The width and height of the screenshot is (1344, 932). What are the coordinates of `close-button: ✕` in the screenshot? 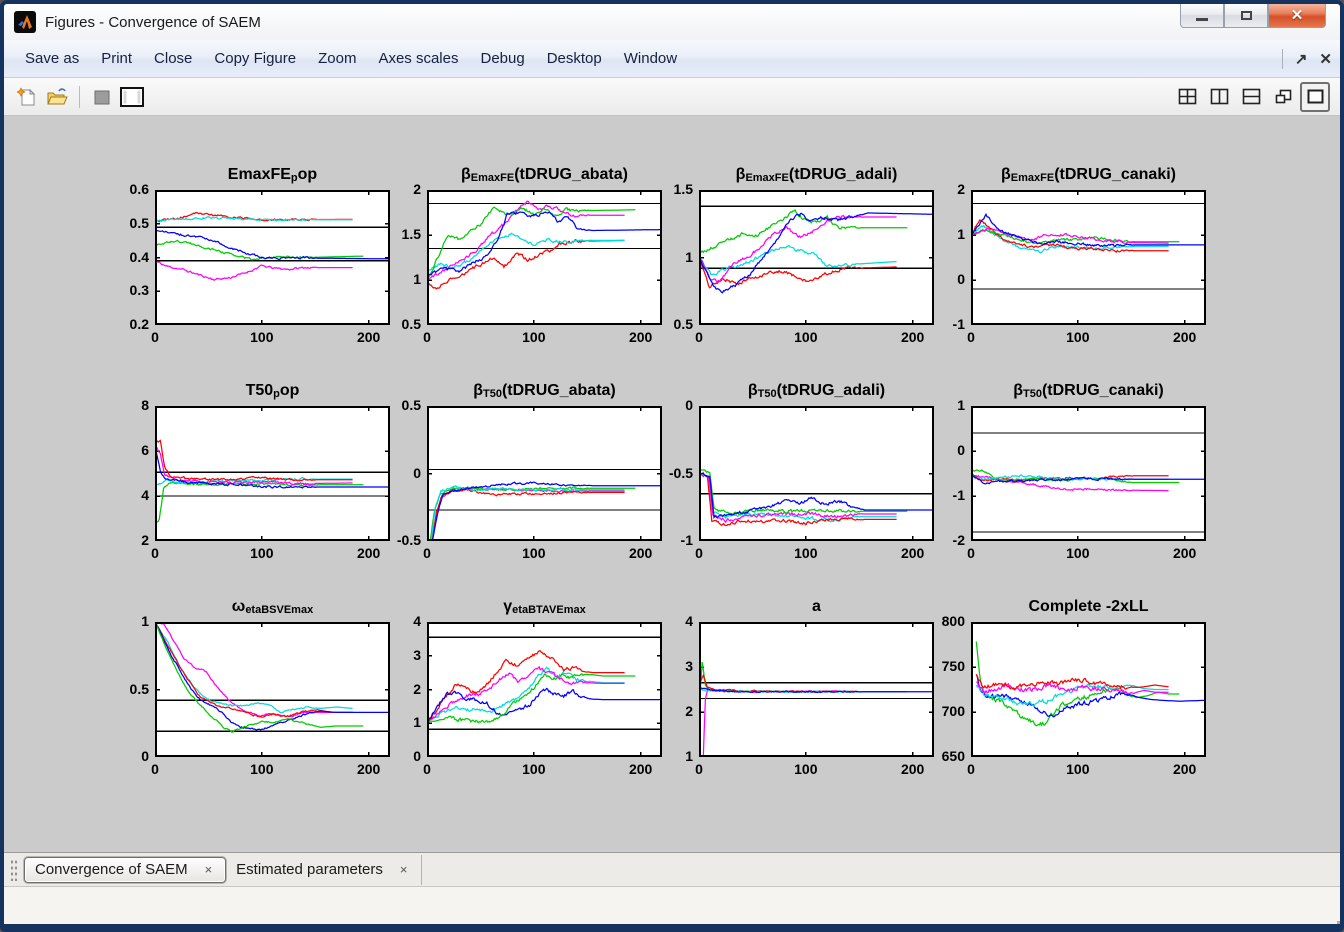 It's located at (1297, 16).